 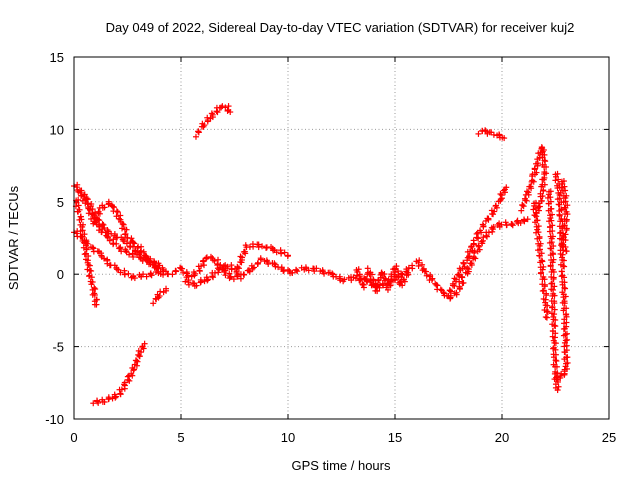 I want to click on x-tick-label: 0, so click(x=73, y=437).